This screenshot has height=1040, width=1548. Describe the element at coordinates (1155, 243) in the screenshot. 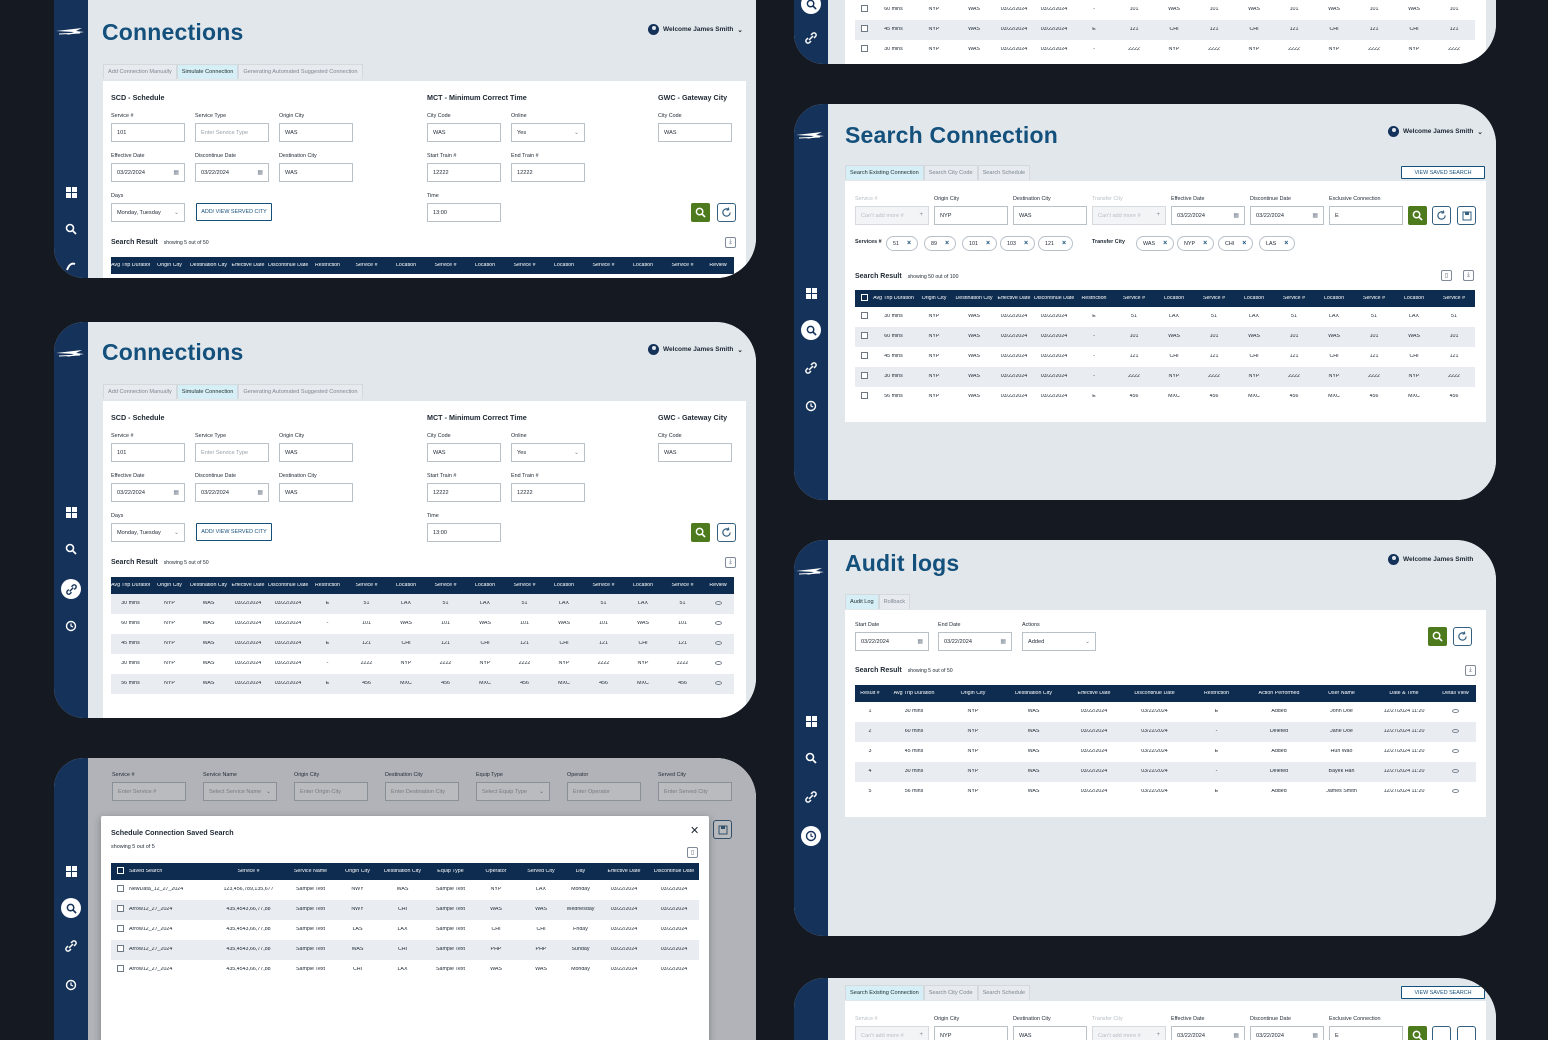

I see `transfer-chip: WAS ×` at that location.